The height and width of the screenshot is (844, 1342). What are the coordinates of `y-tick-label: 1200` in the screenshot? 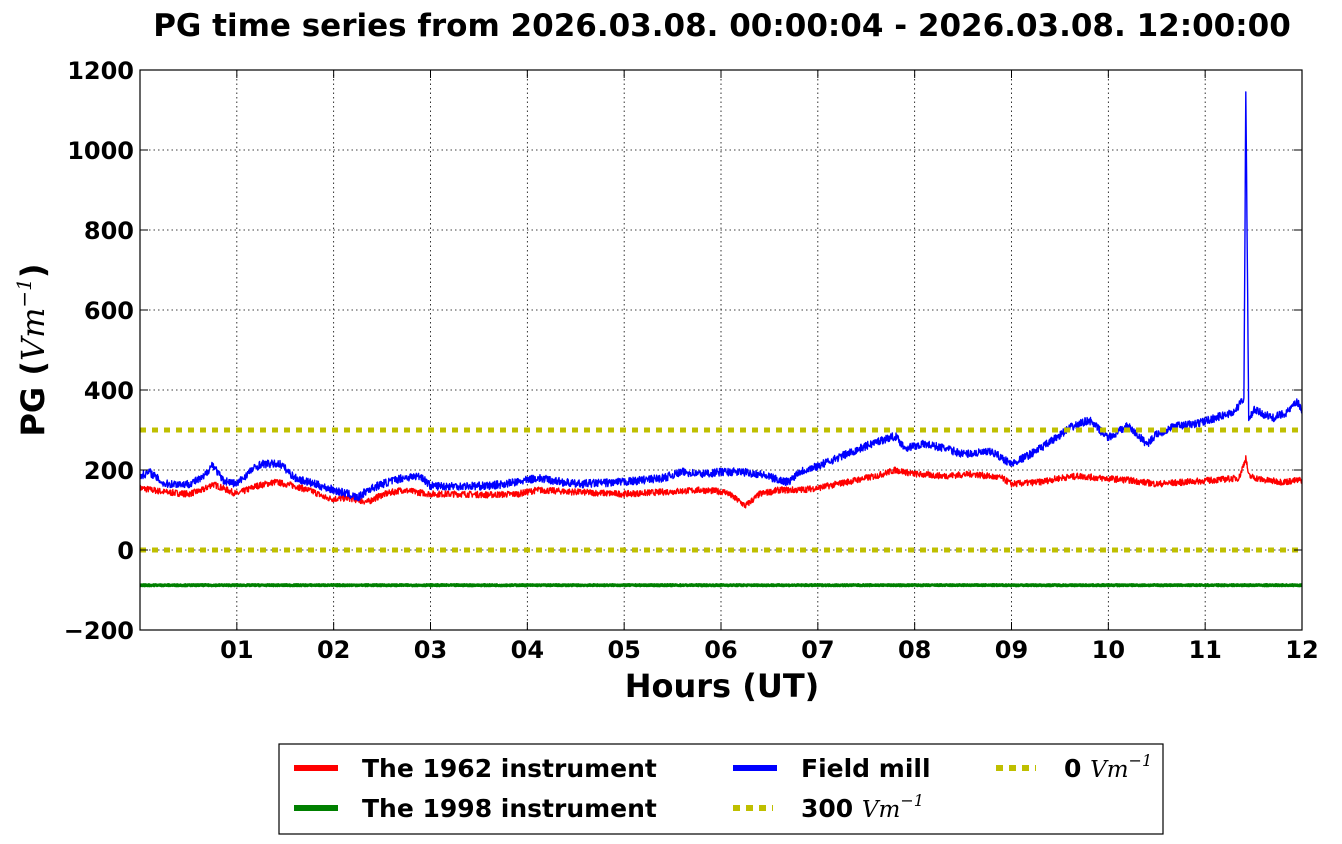 It's located at (100, 71).